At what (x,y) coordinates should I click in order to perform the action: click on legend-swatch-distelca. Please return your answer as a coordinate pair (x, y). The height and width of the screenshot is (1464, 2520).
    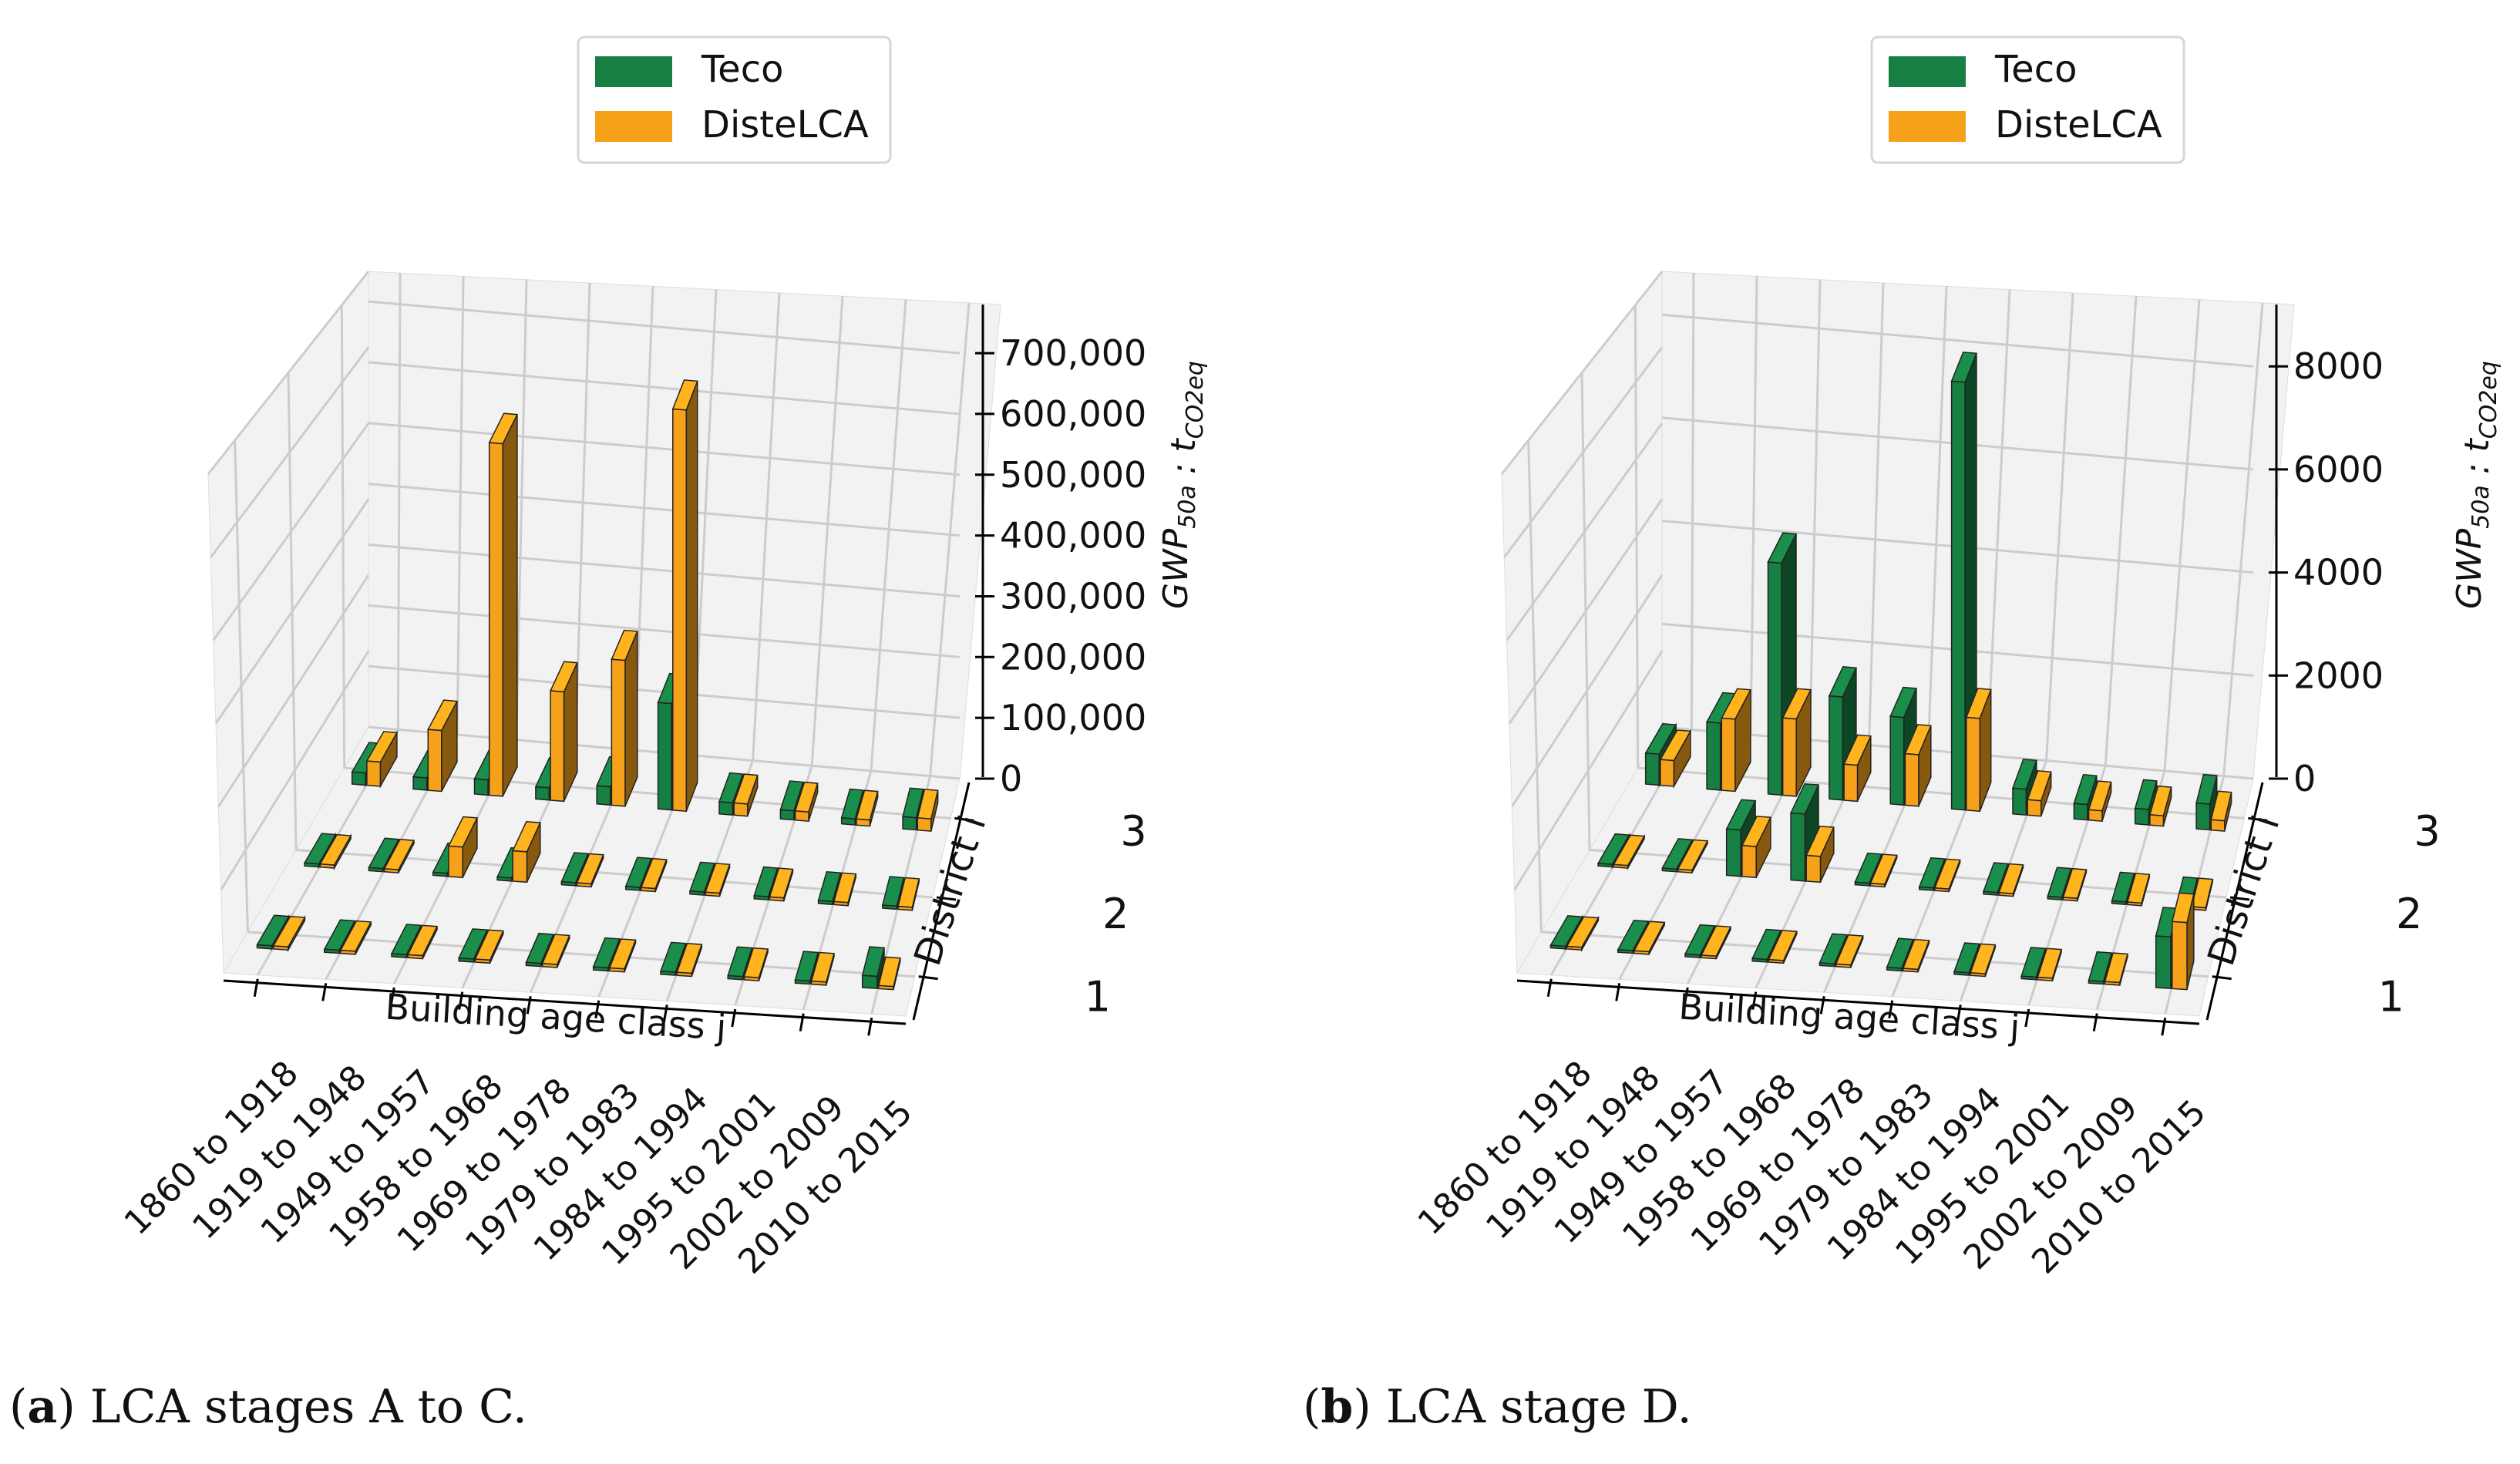
    Looking at the image, I should click on (1928, 127).